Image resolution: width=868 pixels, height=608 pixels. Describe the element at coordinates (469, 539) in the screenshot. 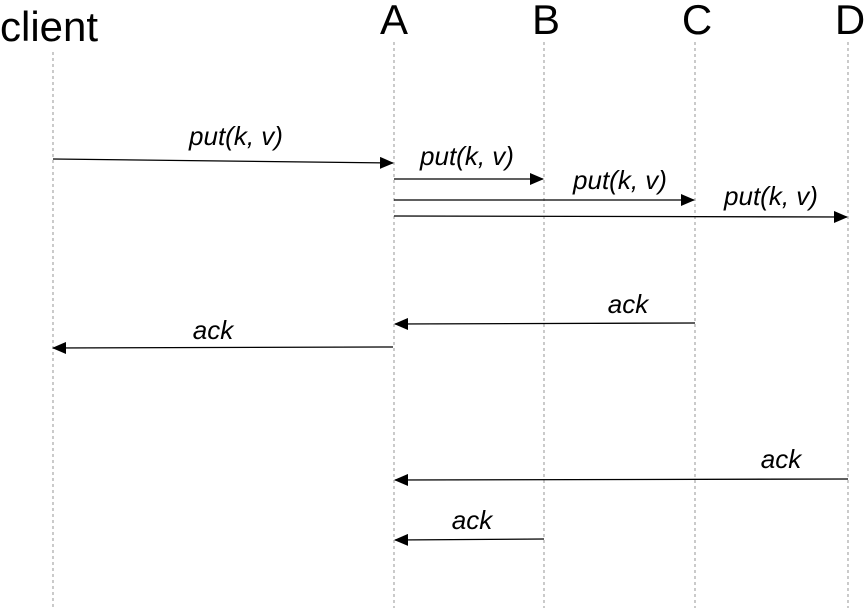

I see `message-arrow-B-to-A` at that location.